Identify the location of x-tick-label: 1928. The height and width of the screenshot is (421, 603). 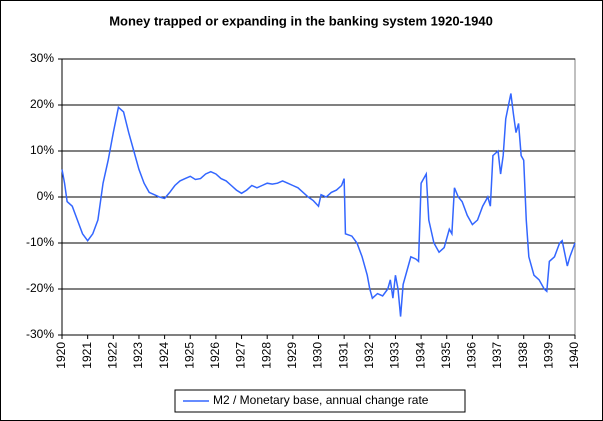
(266, 355).